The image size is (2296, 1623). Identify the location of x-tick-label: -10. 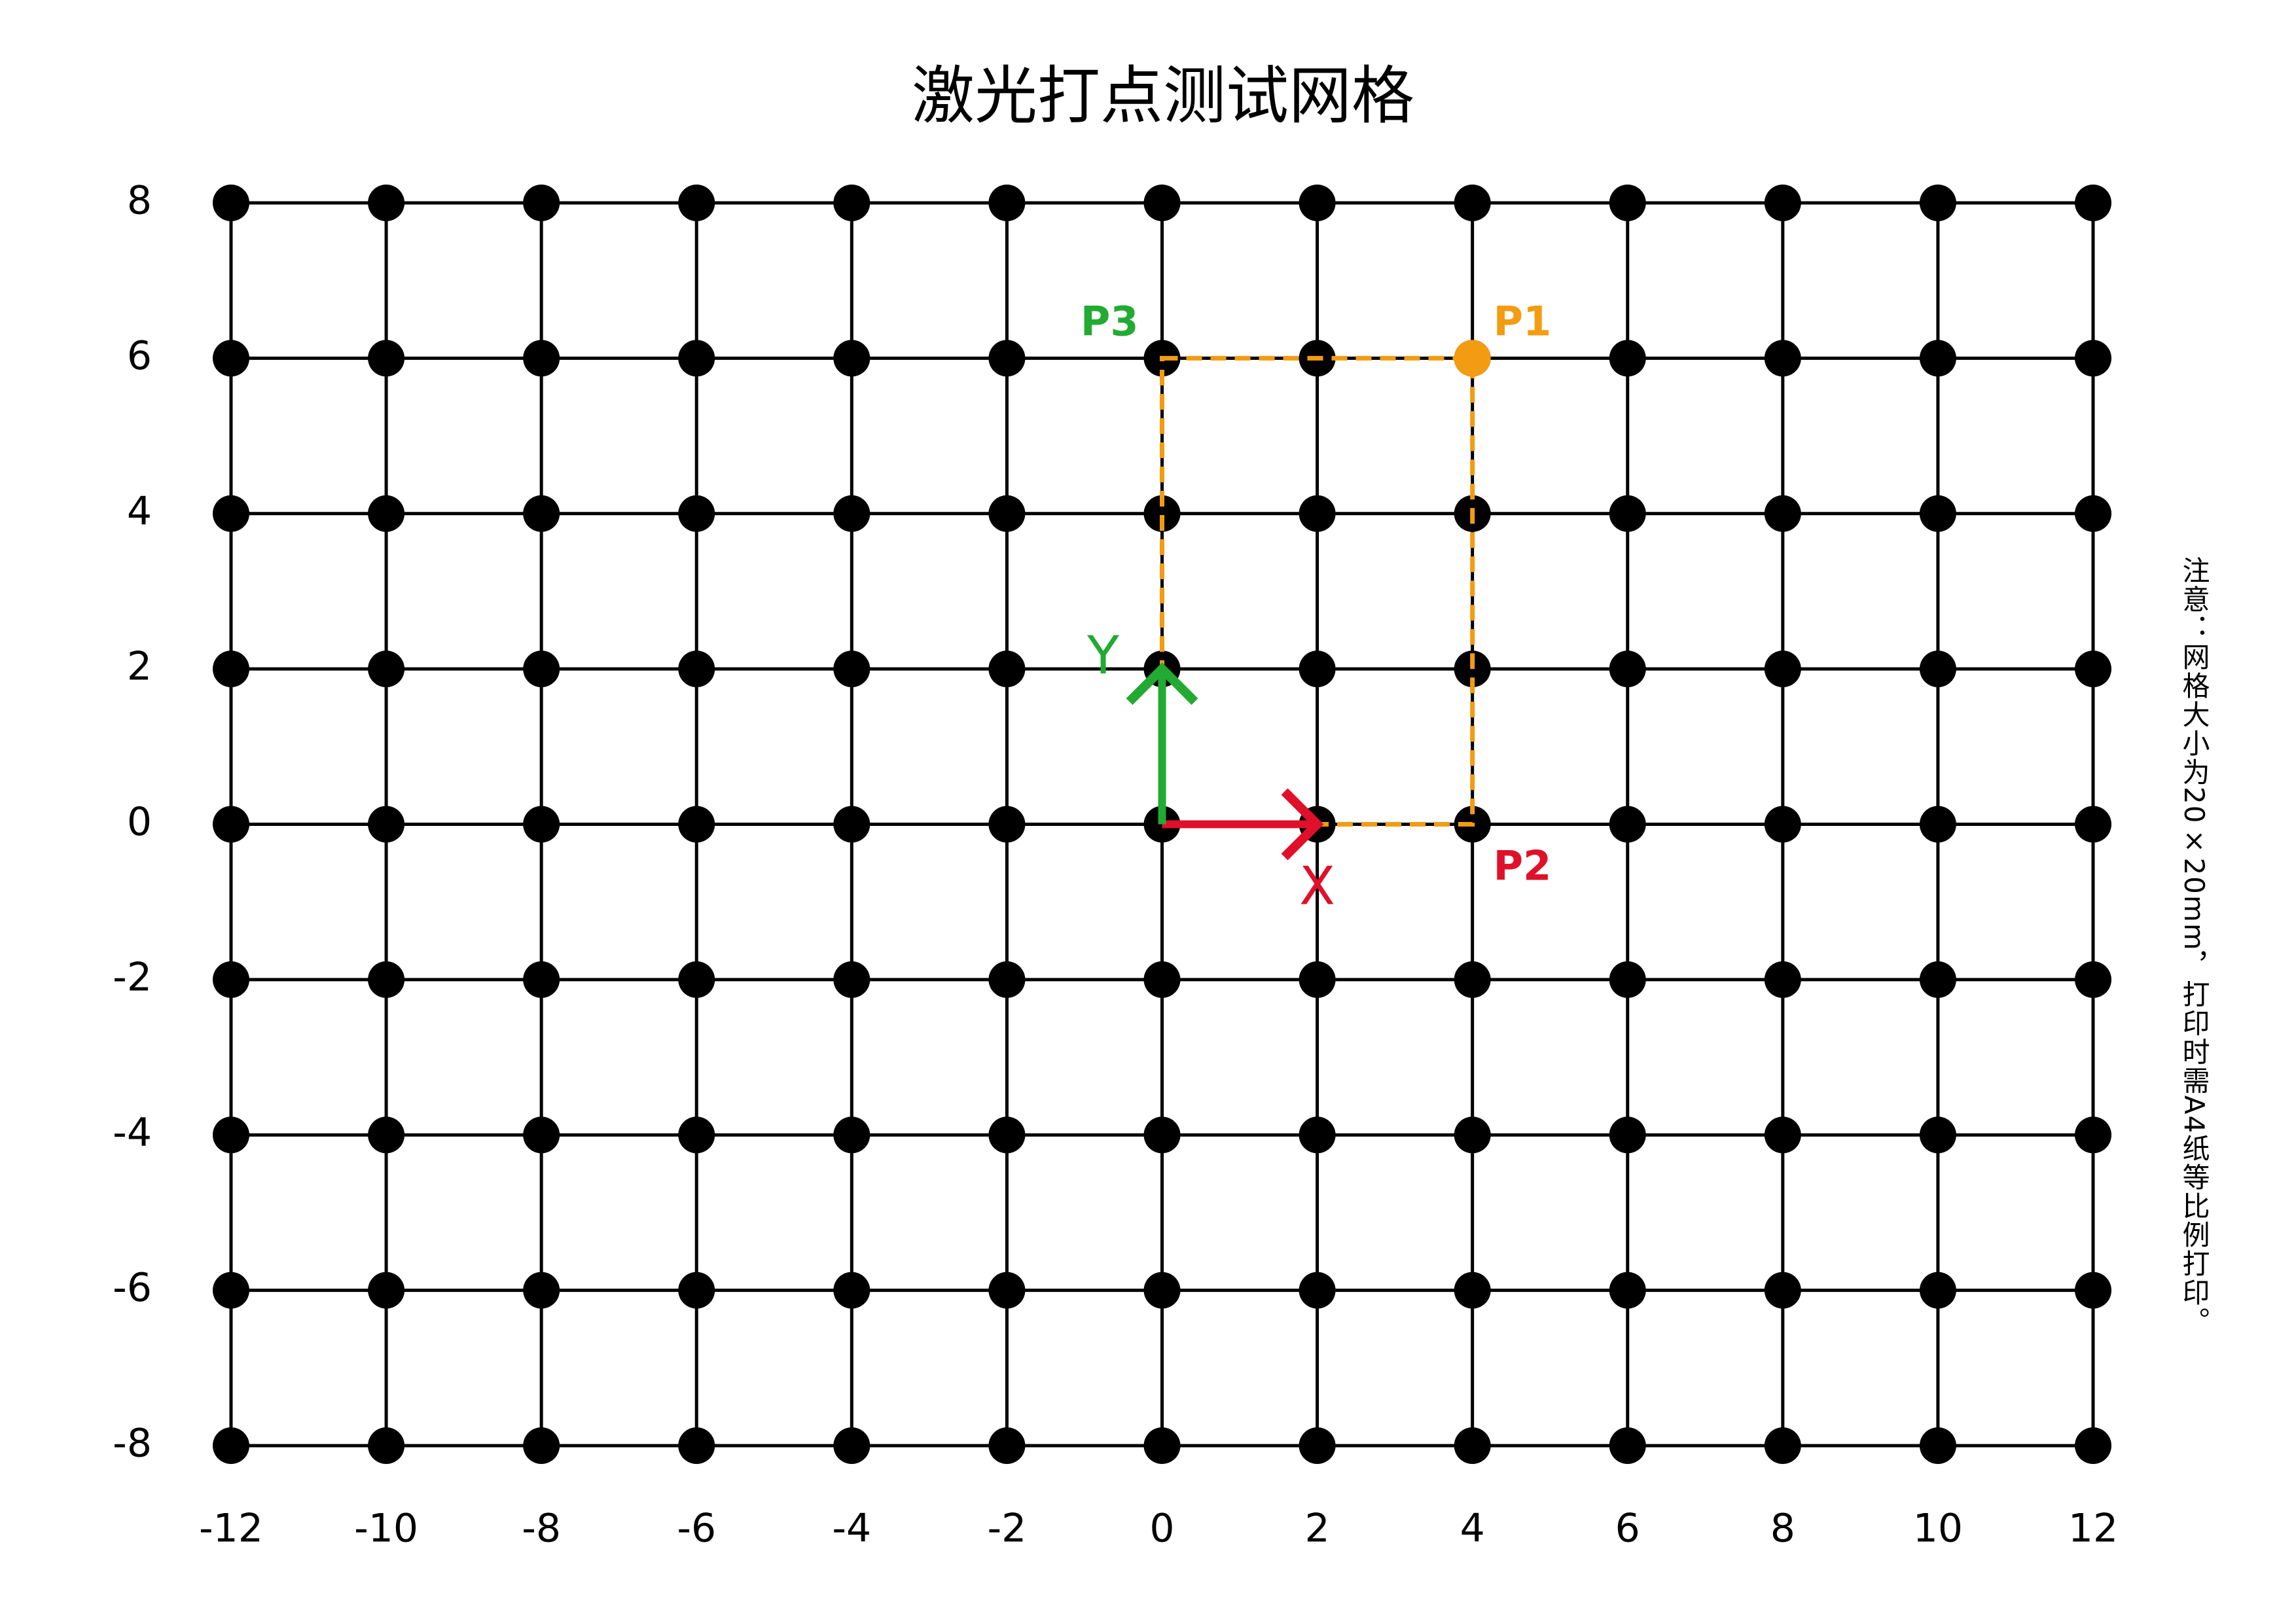
(386, 1529).